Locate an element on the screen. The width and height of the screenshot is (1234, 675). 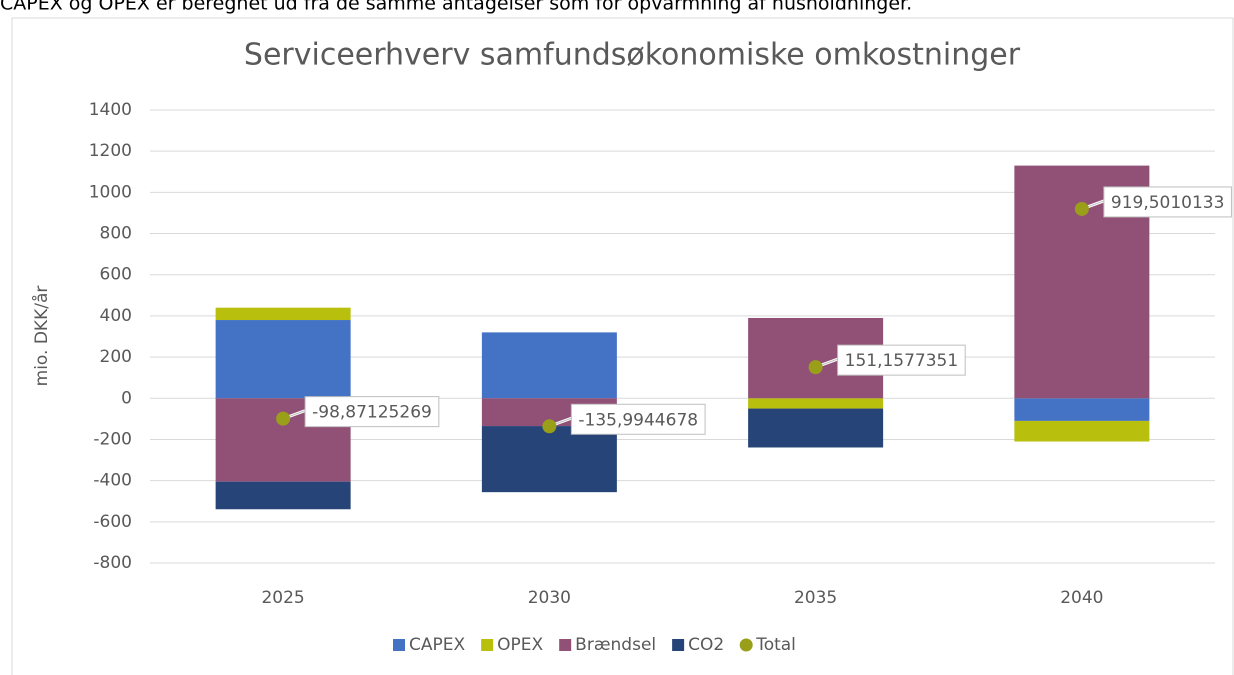
y-tick-label: -800 is located at coordinates (112, 563).